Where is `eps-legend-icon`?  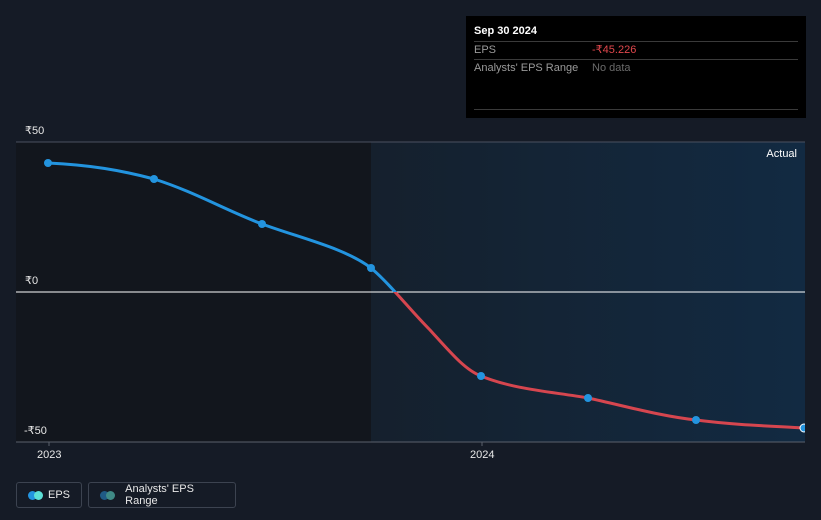 eps-legend-icon is located at coordinates (35, 495).